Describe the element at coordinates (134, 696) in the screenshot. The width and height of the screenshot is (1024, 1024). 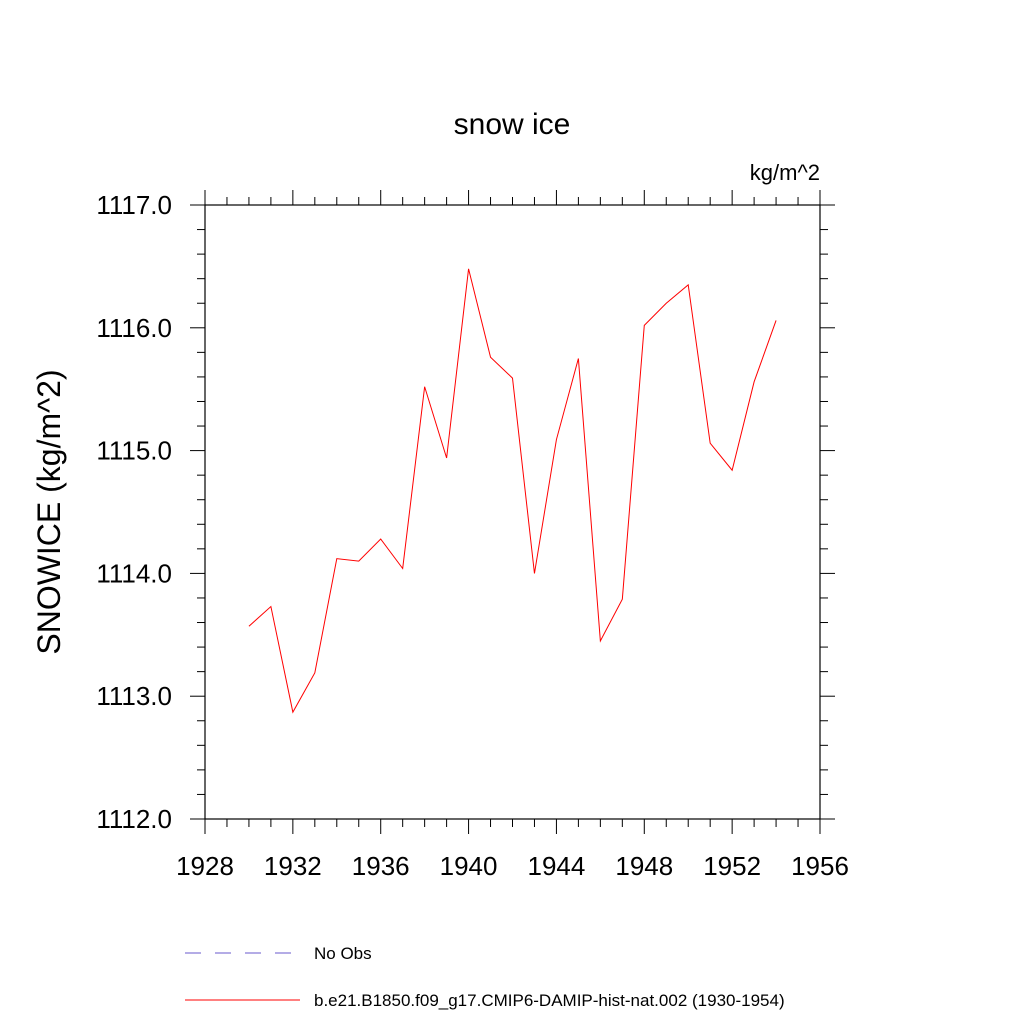
I see `y-tick-label: 1113.0` at that location.